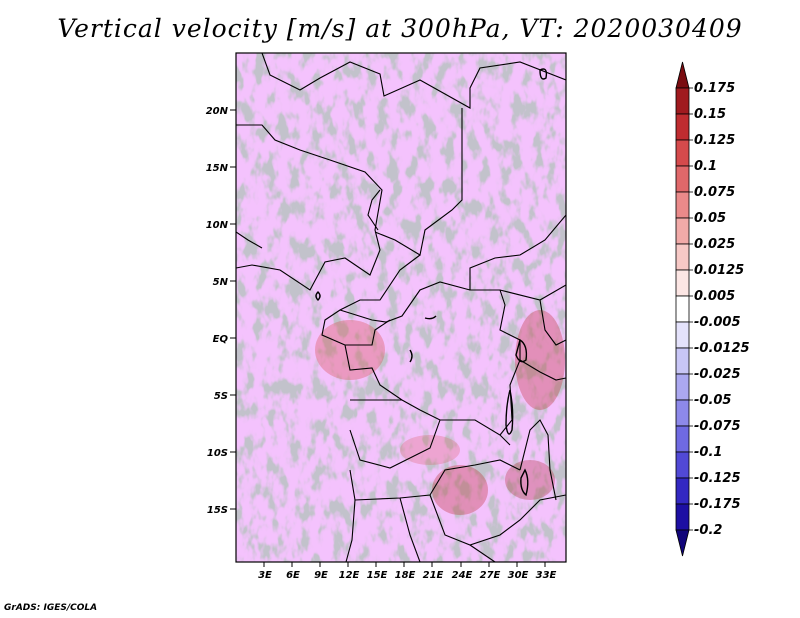 The height and width of the screenshot is (618, 800). Describe the element at coordinates (708, 452) in the screenshot. I see `colorbar-label: -0.1` at that location.